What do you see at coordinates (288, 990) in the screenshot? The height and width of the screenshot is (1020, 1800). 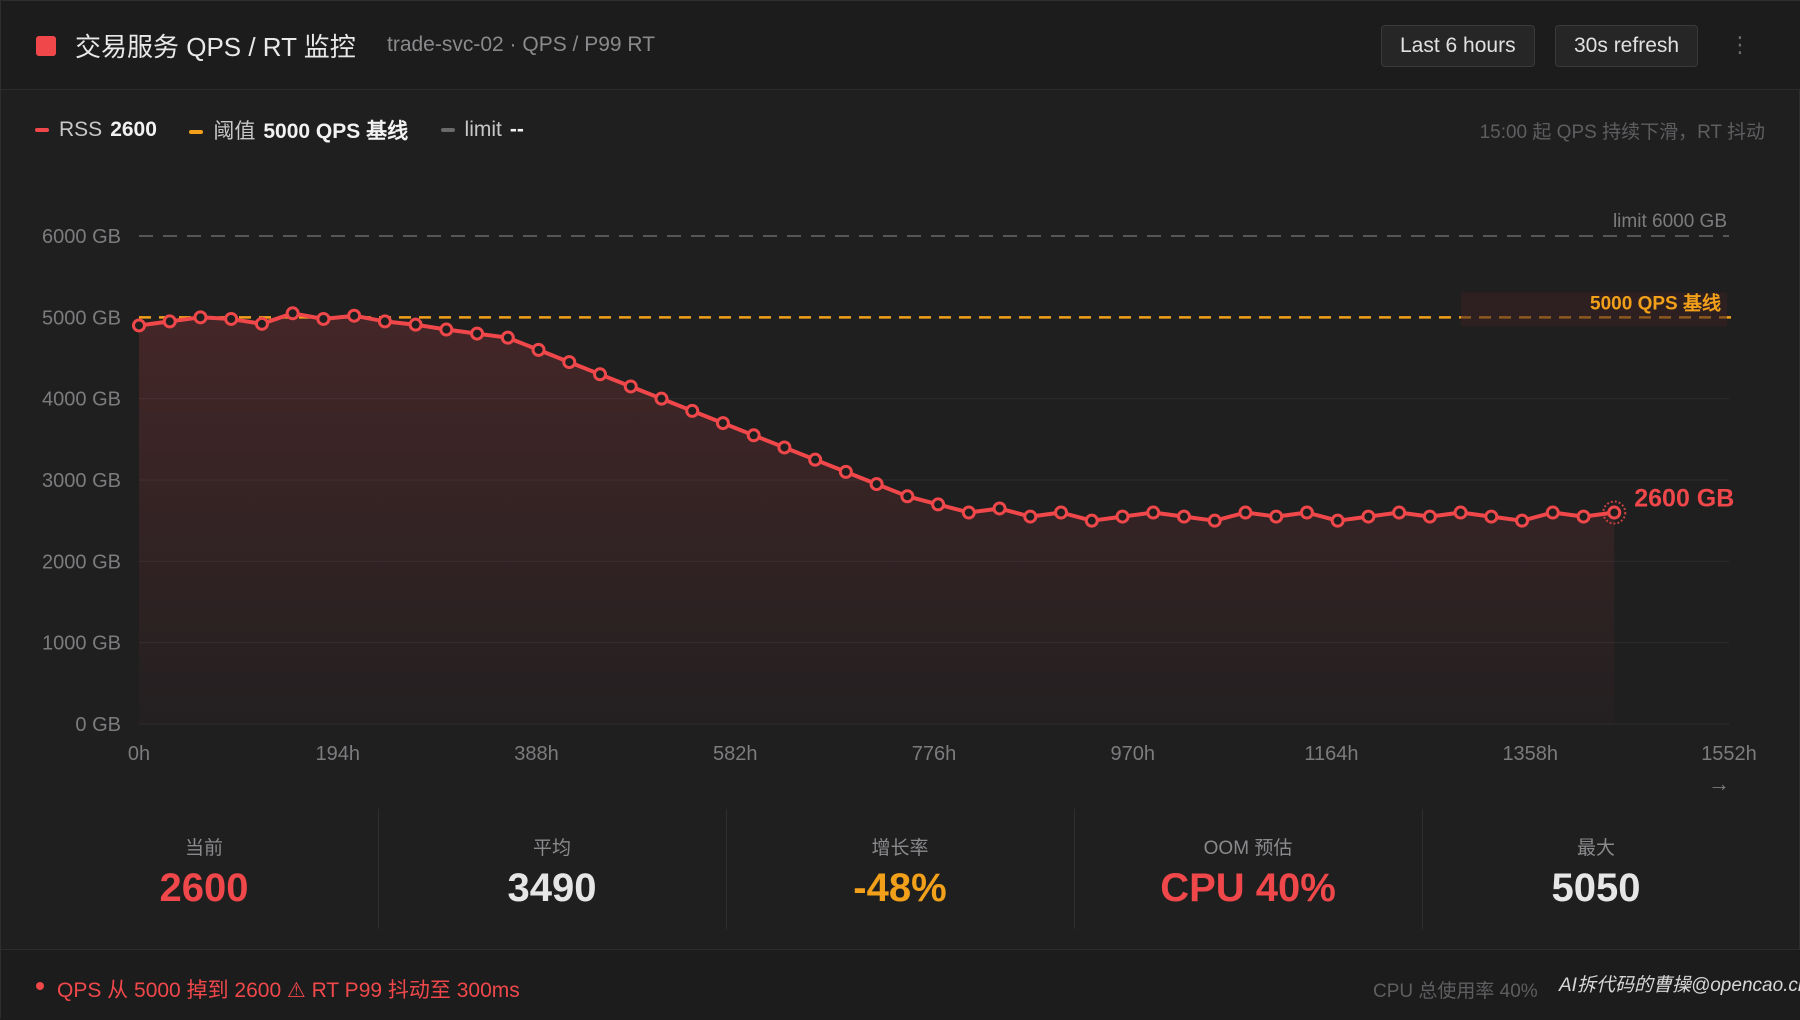 I see `alert-message: QPS 从 5000 掉到 2600 ⚠ RT P99 抖动至 300ms` at bounding box center [288, 990].